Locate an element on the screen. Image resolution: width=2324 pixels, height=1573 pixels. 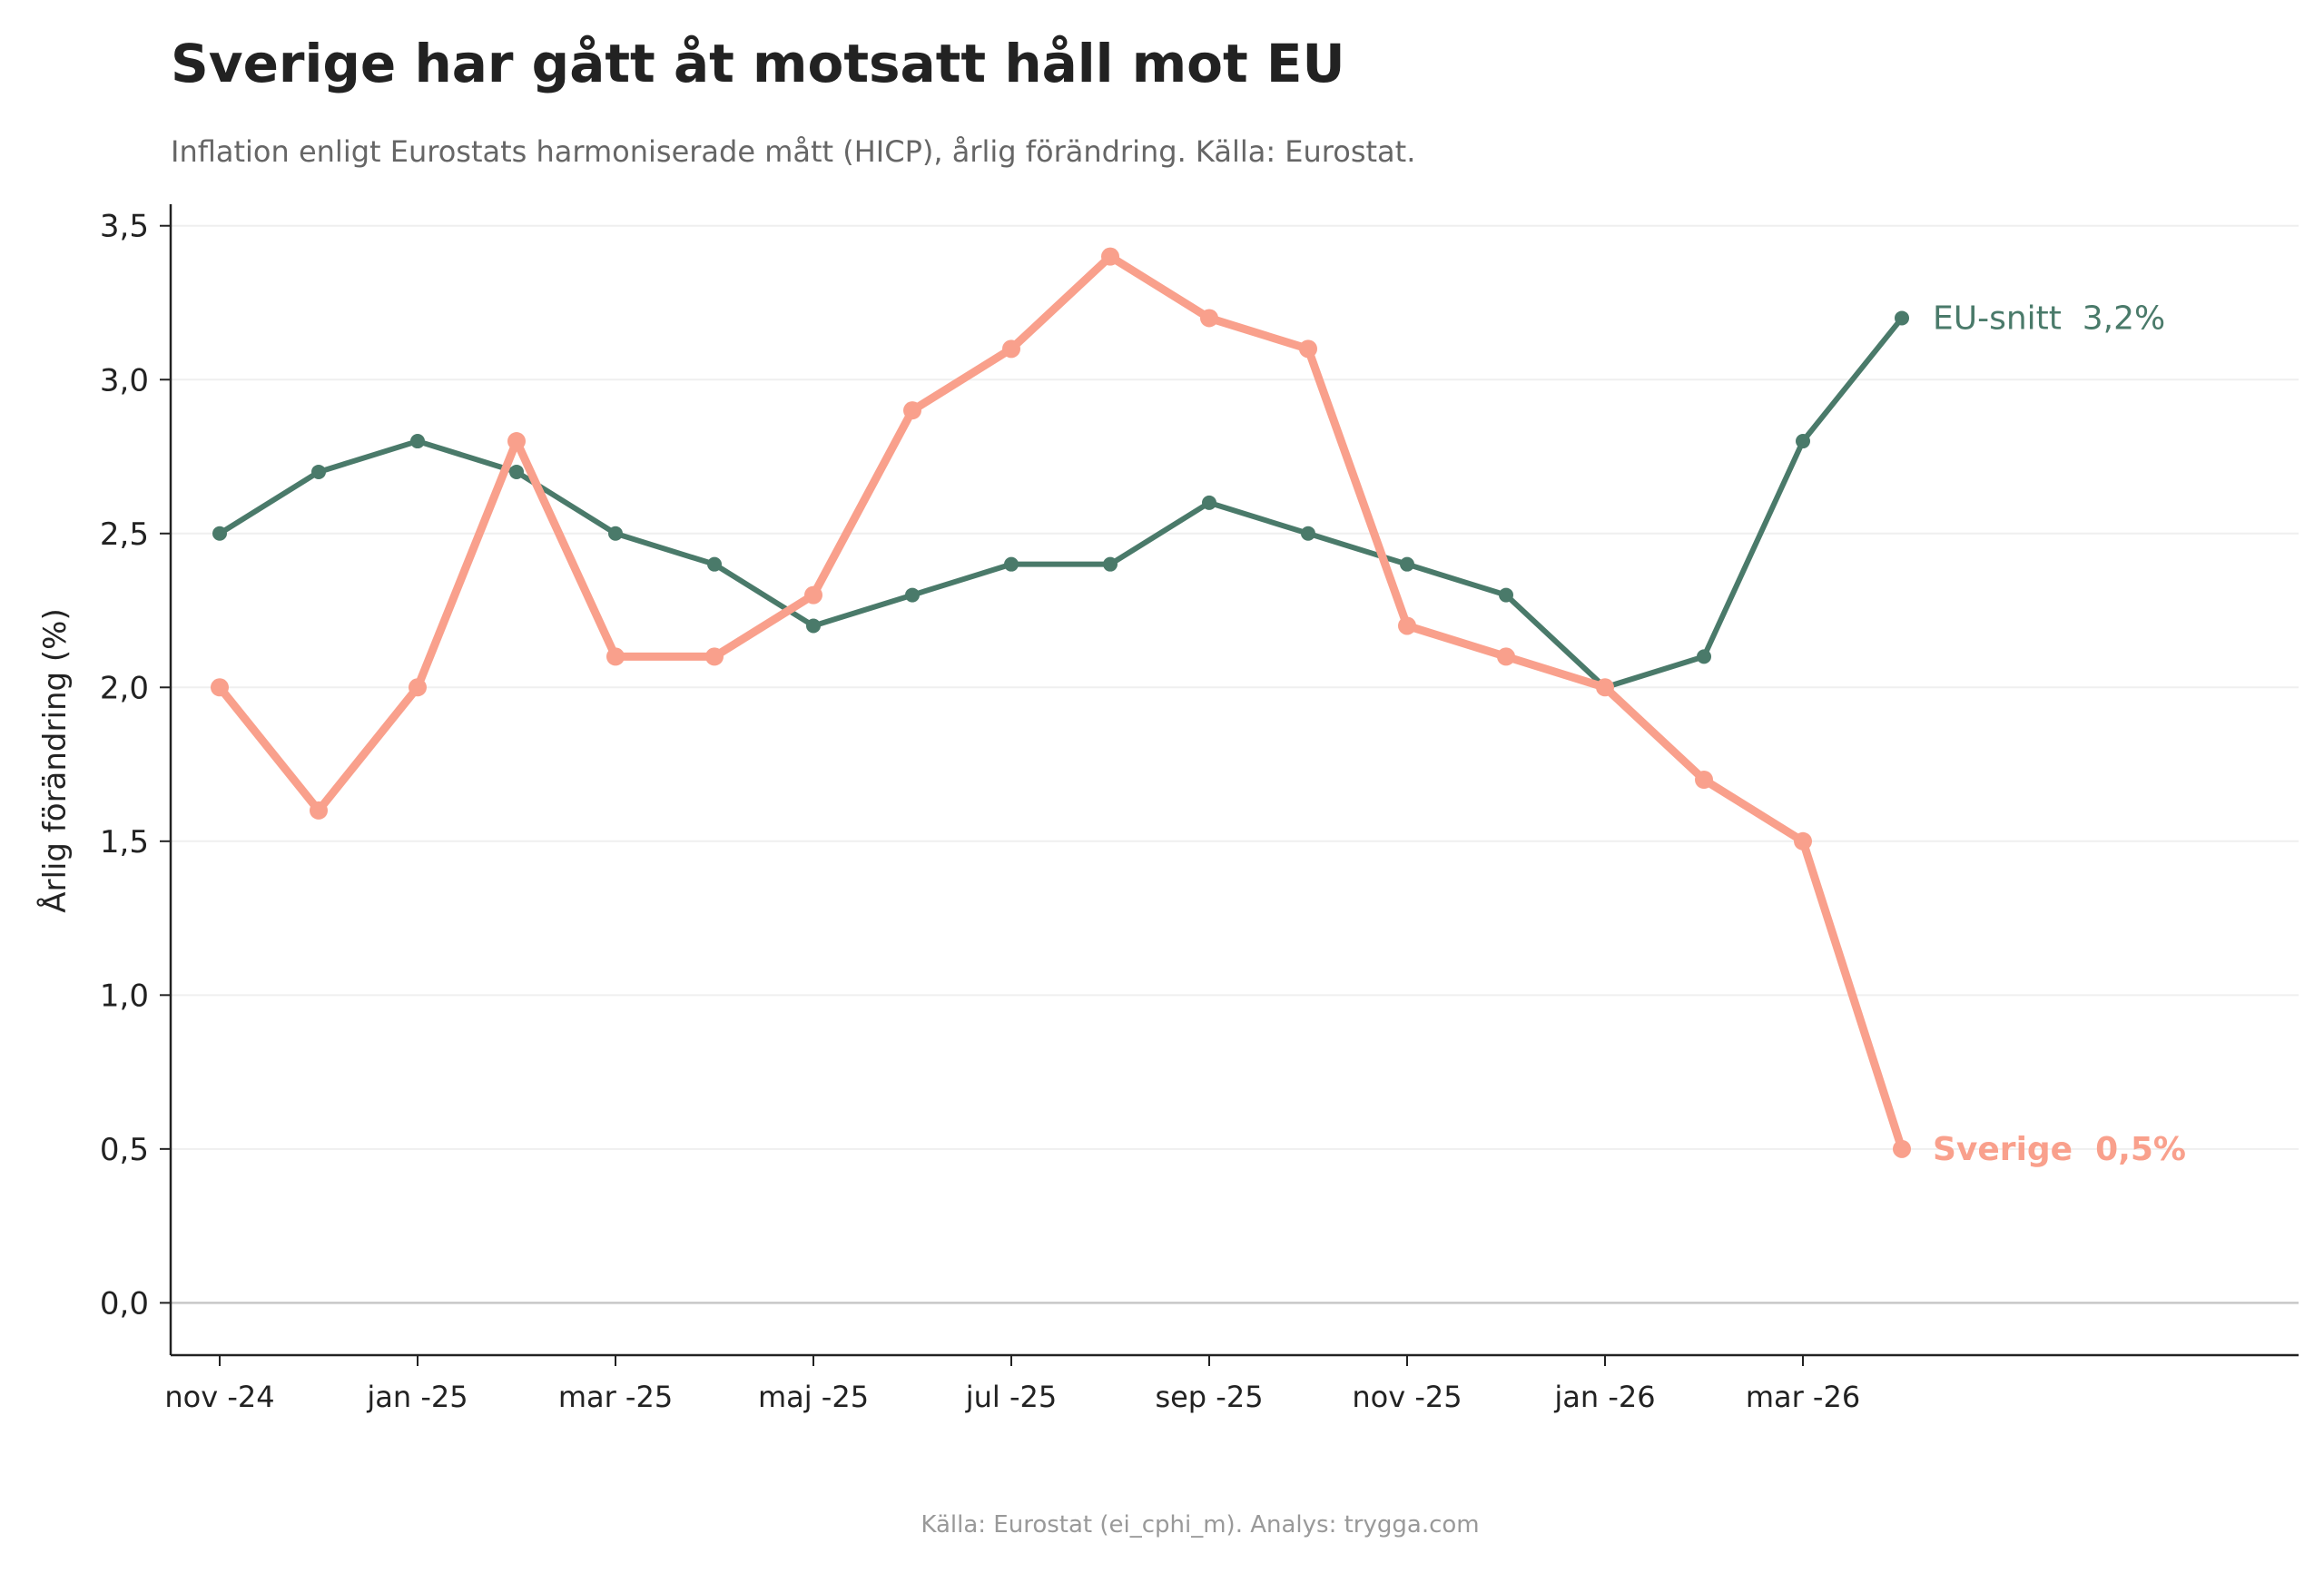
x-tick-label: jul -25 is located at coordinates (1011, 1397).